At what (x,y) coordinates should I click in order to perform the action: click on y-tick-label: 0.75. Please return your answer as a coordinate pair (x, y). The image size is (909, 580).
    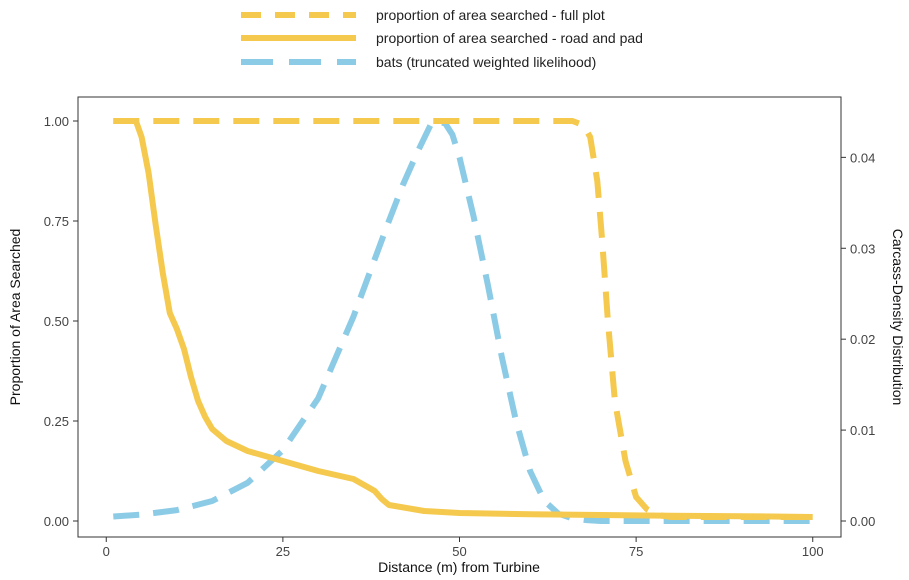
    Looking at the image, I should click on (56, 221).